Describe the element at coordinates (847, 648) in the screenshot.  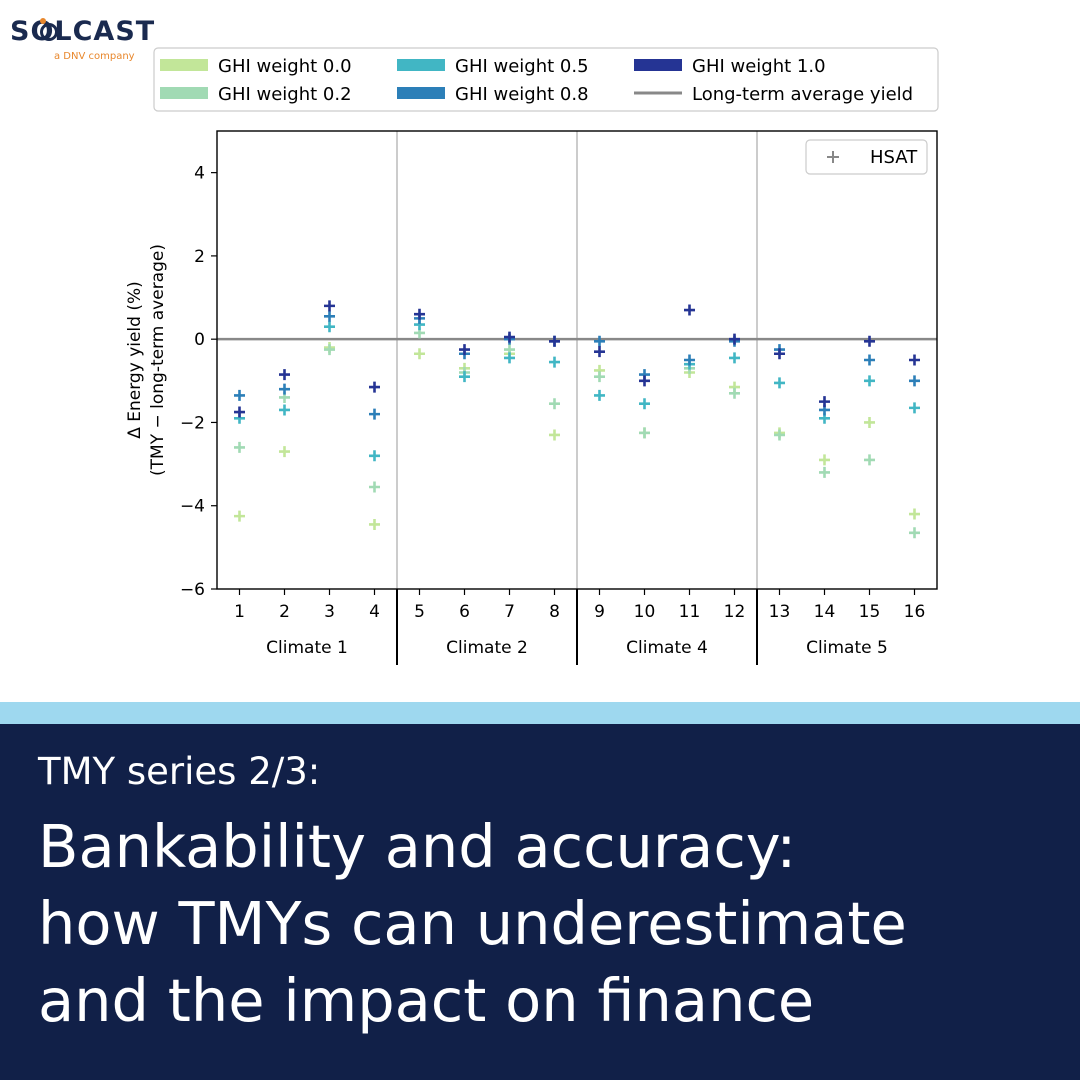
I see `group-label: Climate 5` at that location.